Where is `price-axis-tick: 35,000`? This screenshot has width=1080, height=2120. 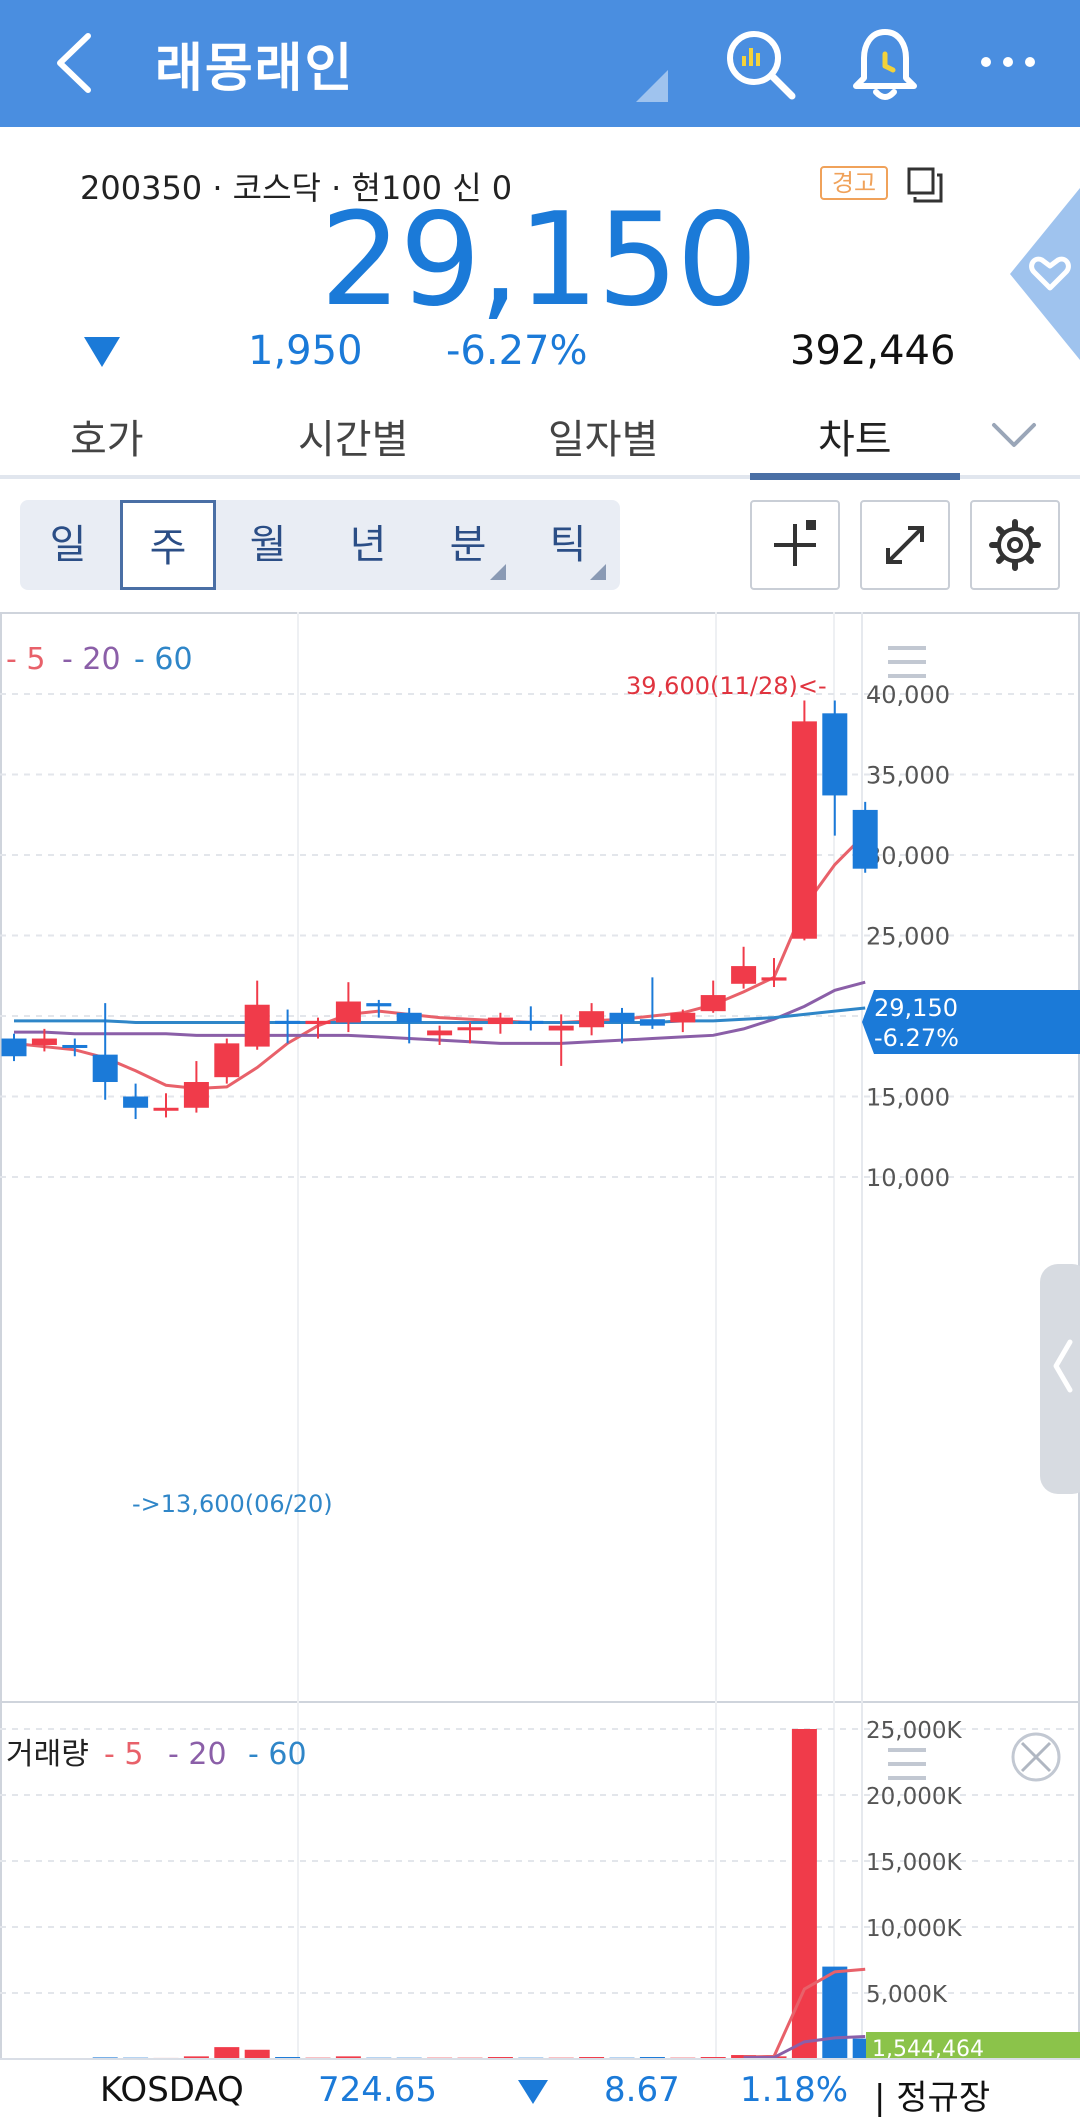 price-axis-tick: 35,000 is located at coordinates (908, 776).